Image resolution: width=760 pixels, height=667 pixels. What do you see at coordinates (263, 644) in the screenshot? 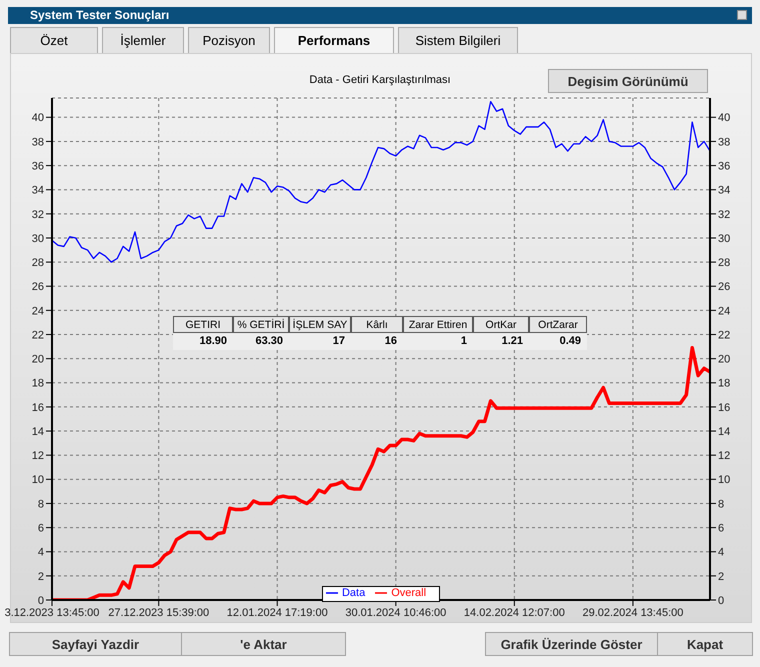
I see `text: 'e Aktar` at bounding box center [263, 644].